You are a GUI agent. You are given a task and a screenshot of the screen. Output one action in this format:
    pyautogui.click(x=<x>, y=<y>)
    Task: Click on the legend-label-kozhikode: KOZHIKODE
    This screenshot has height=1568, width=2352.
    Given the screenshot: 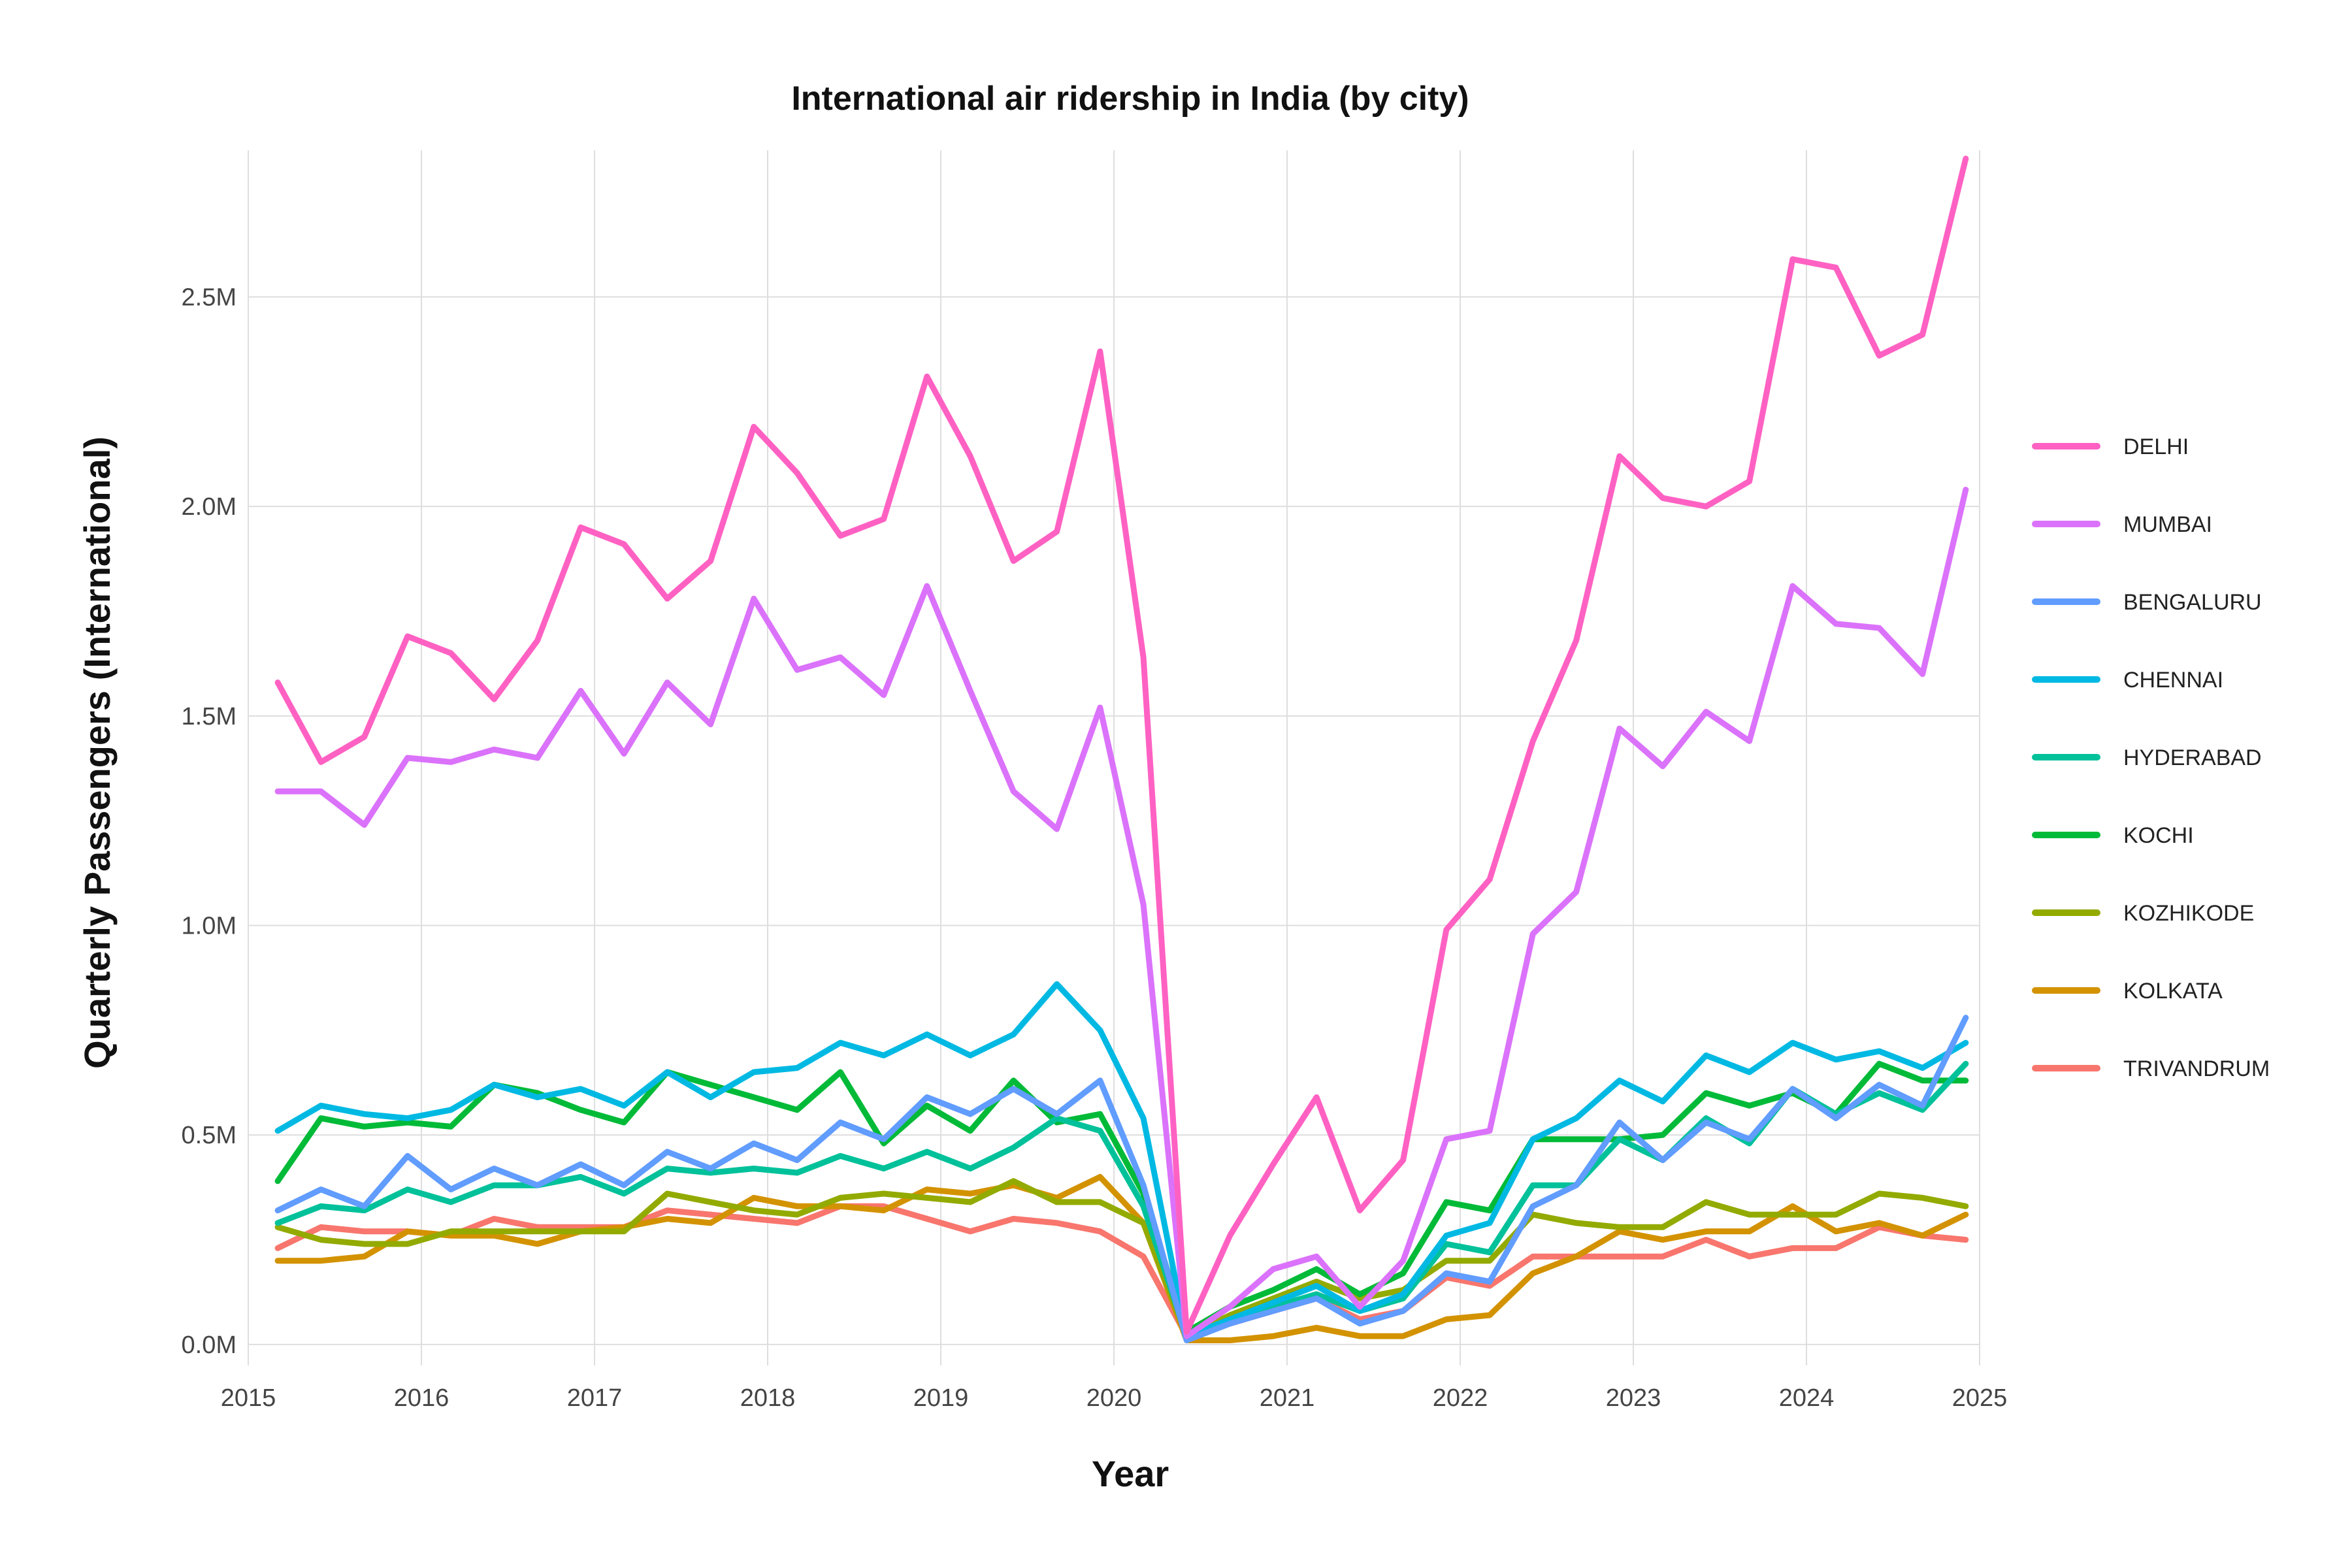 What is the action you would take?
    pyautogui.click(x=2188, y=913)
    